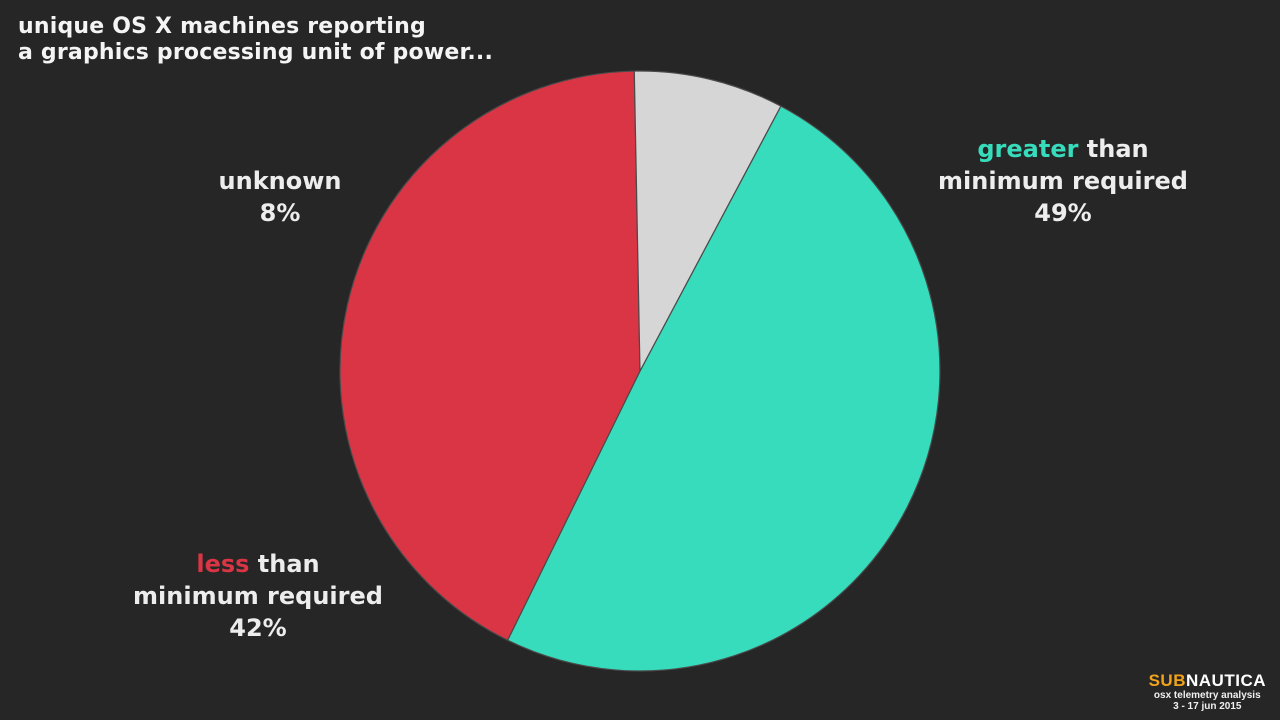 The width and height of the screenshot is (1280, 720). I want to click on slice-label-greater-emph: greater, so click(1028, 149).